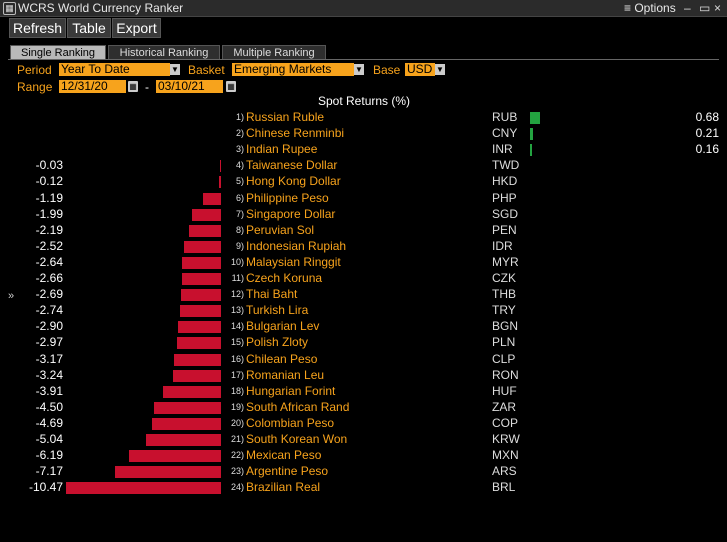 This screenshot has width=727, height=542. Describe the element at coordinates (277, 342) in the screenshot. I see `currency-name: Polish Zloty` at that location.